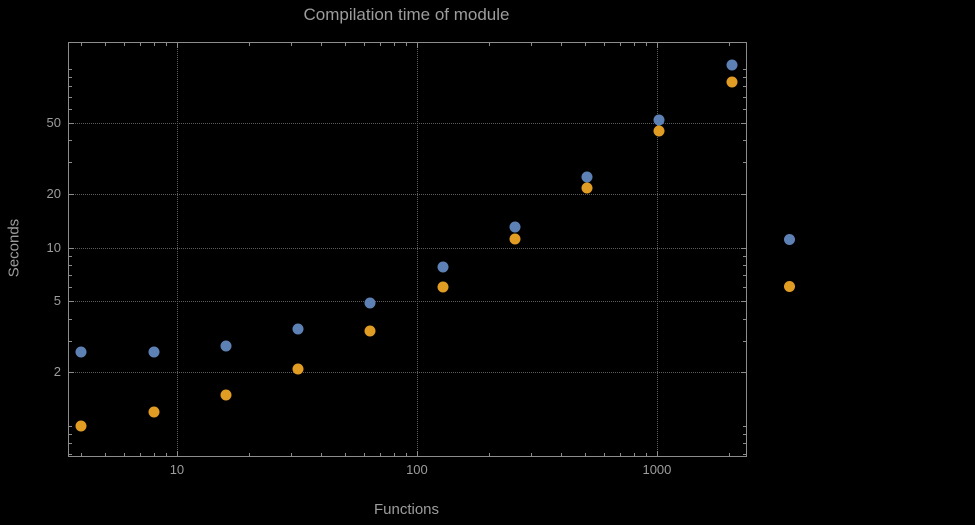 Image resolution: width=975 pixels, height=525 pixels. Describe the element at coordinates (14, 248) in the screenshot. I see `y-axis-label: Seconds` at that location.